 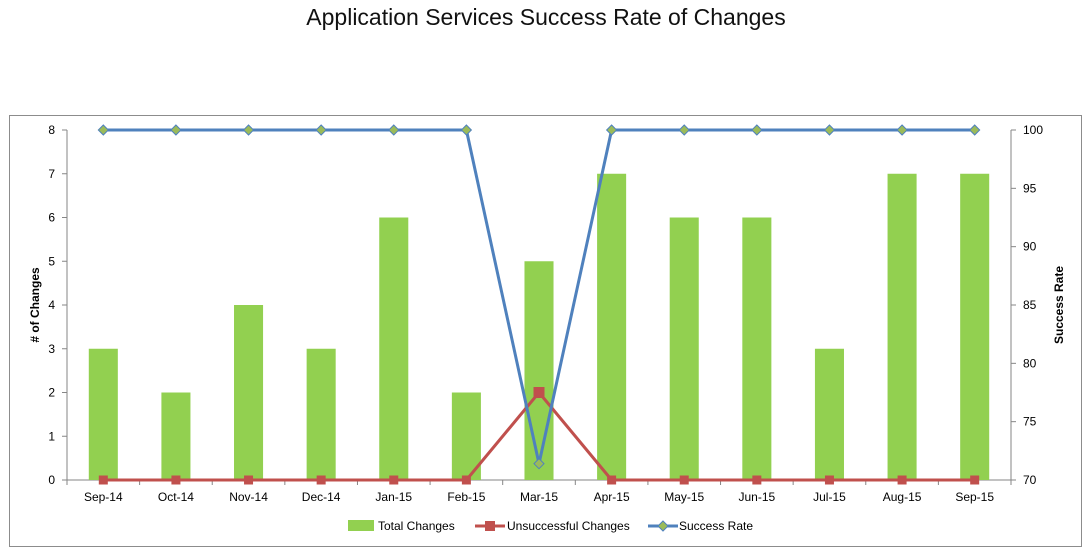 I want to click on y-tick-label: 7, so click(x=51, y=174).